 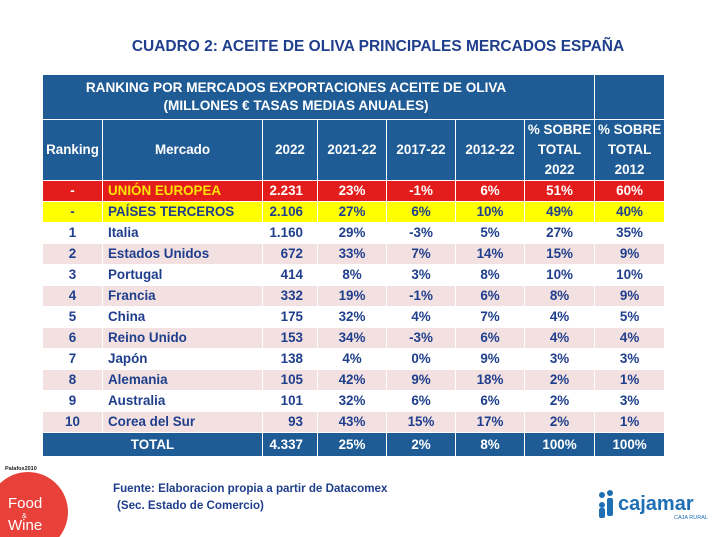 What do you see at coordinates (630, 191) in the screenshot?
I see `cell-pct-2012: 60%` at bounding box center [630, 191].